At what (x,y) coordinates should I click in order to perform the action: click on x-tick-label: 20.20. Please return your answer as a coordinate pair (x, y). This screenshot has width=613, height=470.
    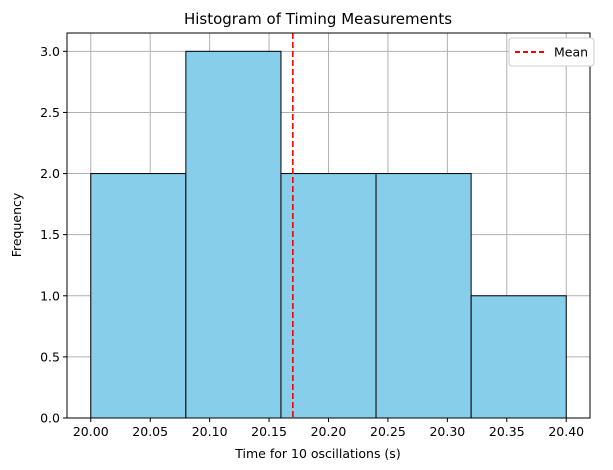
    Looking at the image, I should click on (329, 431).